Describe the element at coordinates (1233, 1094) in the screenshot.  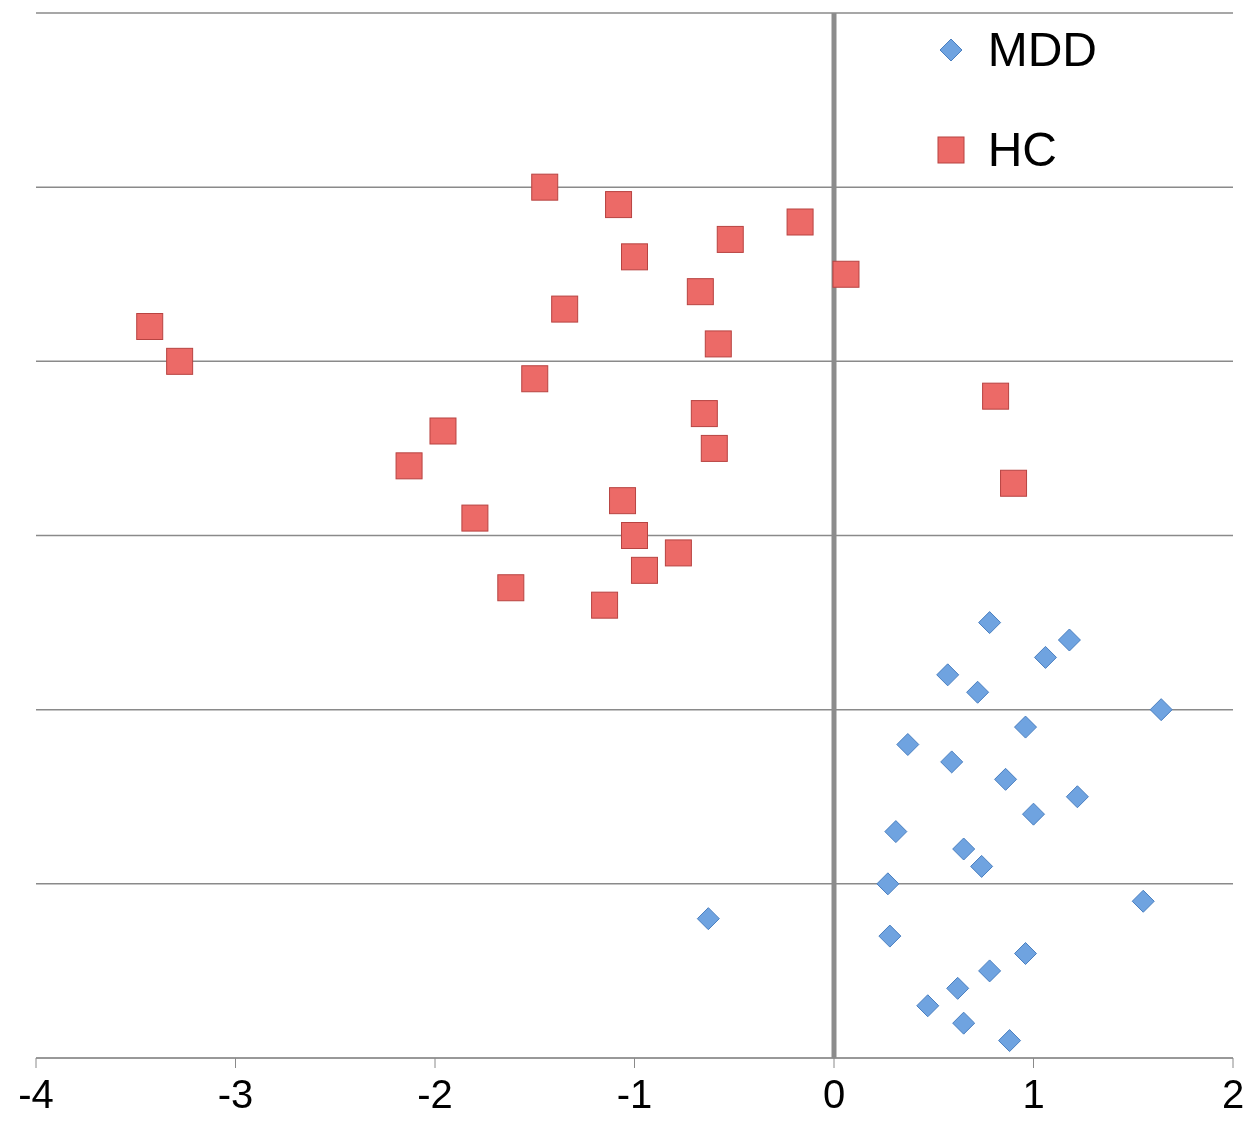
I see `x-tick-label: 2` at that location.